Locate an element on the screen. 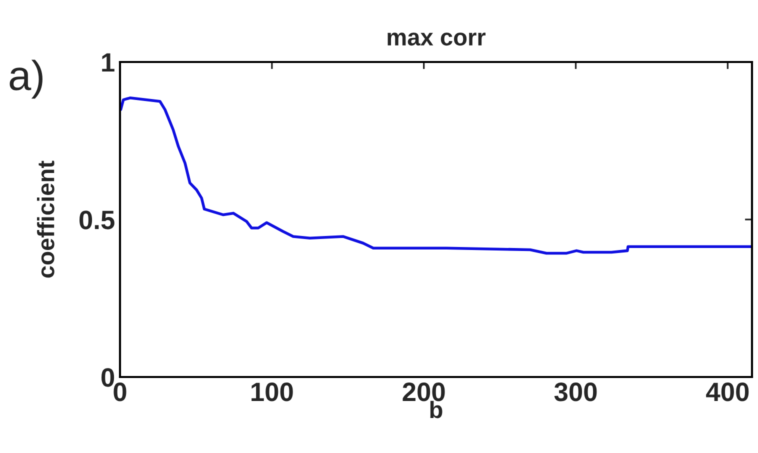 The width and height of the screenshot is (758, 453). x-axis-title: b is located at coordinates (436, 409).